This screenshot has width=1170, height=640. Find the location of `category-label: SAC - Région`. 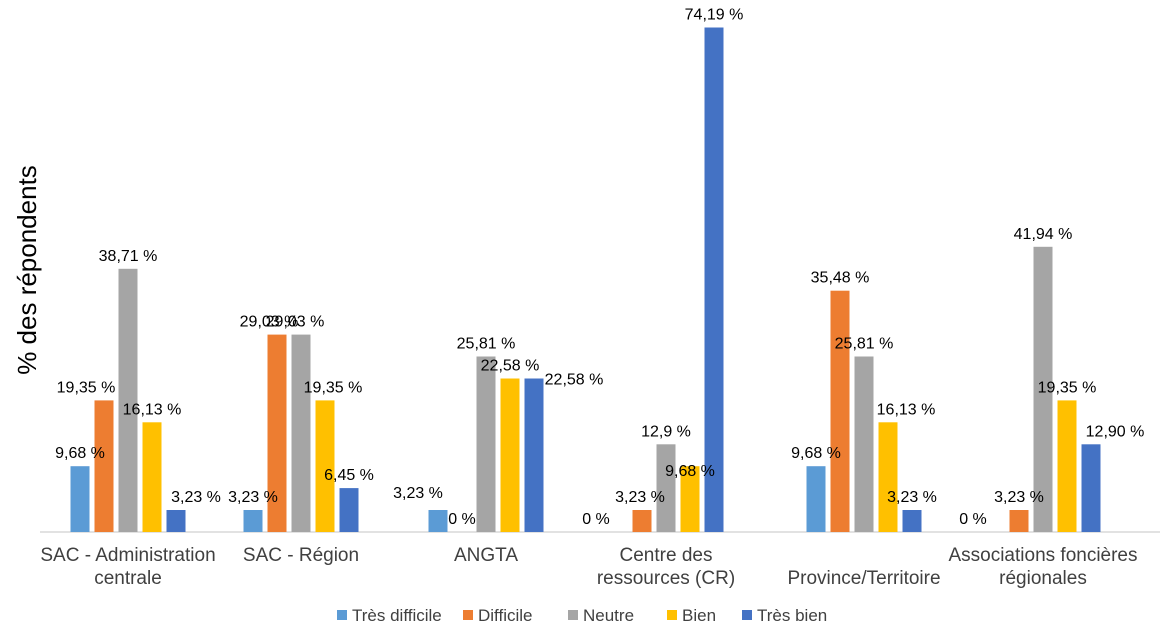

category-label: SAC - Région is located at coordinates (301, 555).